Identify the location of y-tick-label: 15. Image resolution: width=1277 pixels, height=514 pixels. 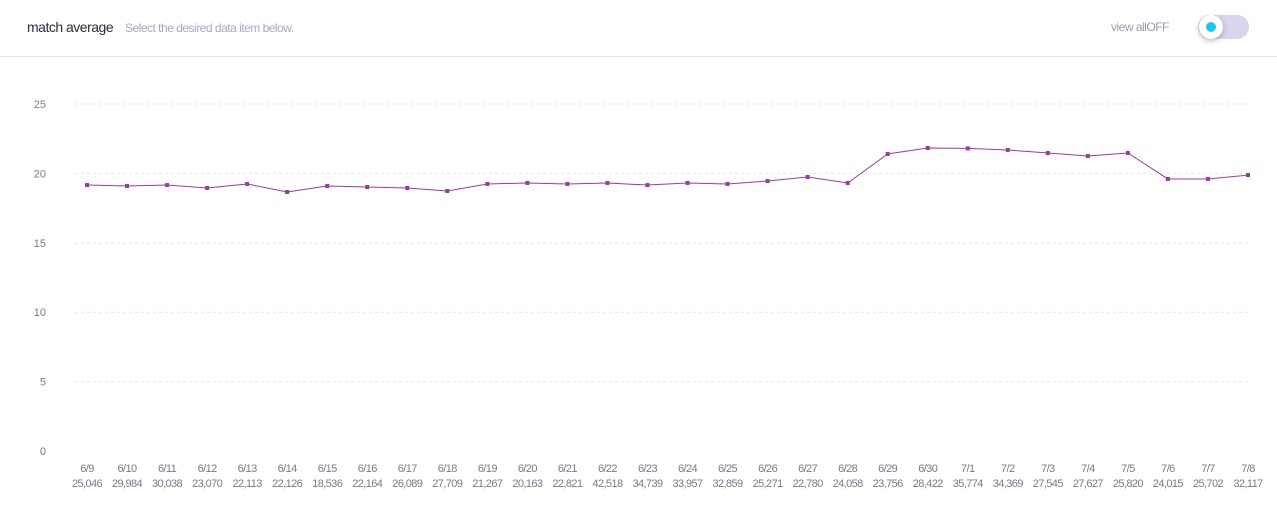
(40, 244).